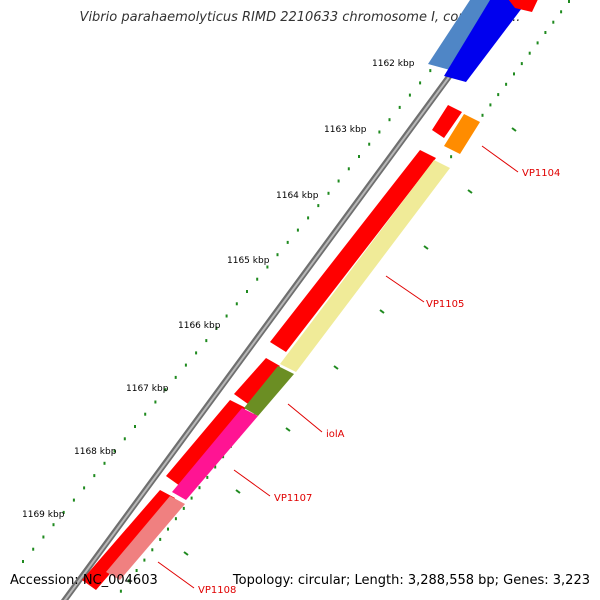 Image resolution: width=600 pixels, height=600 pixels. What do you see at coordinates (393, 64) in the screenshot?
I see `tick-label-1162: 1162 kbp` at bounding box center [393, 64].